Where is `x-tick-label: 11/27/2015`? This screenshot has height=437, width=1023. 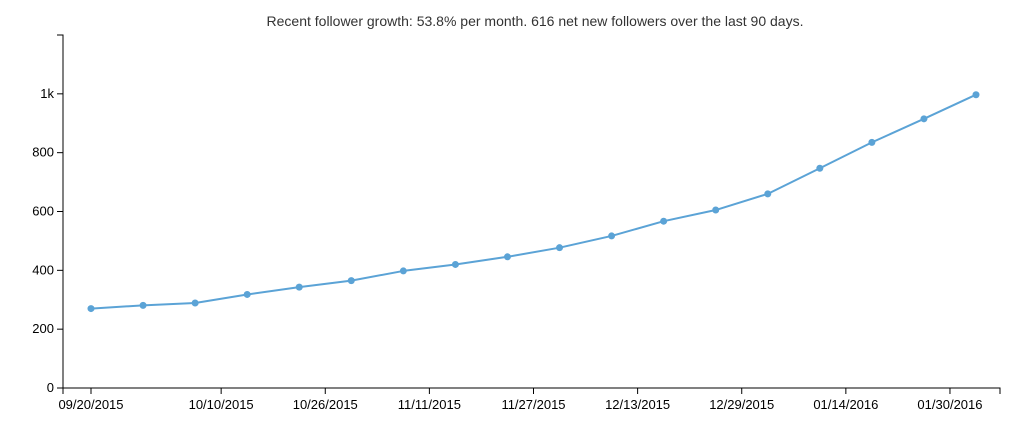
x-tick-label: 11/27/2015 is located at coordinates (533, 404).